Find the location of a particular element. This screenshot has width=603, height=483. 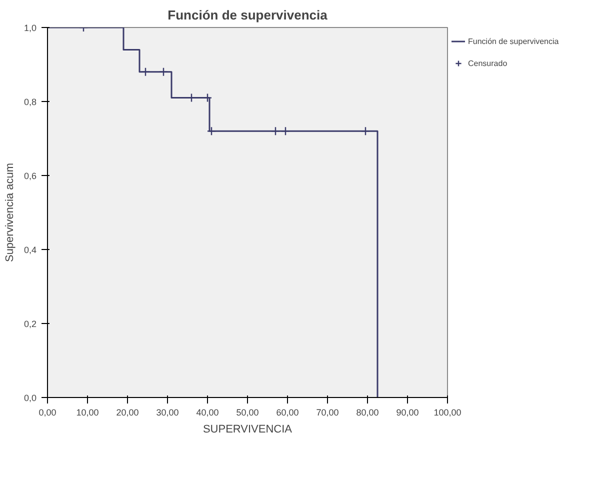

y-tick-label: 0,6 is located at coordinates (30, 176).